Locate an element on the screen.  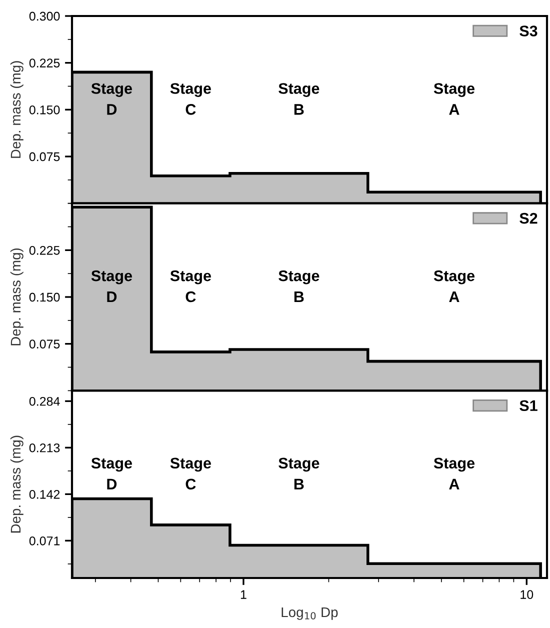
legend-label: S2 is located at coordinates (529, 218).